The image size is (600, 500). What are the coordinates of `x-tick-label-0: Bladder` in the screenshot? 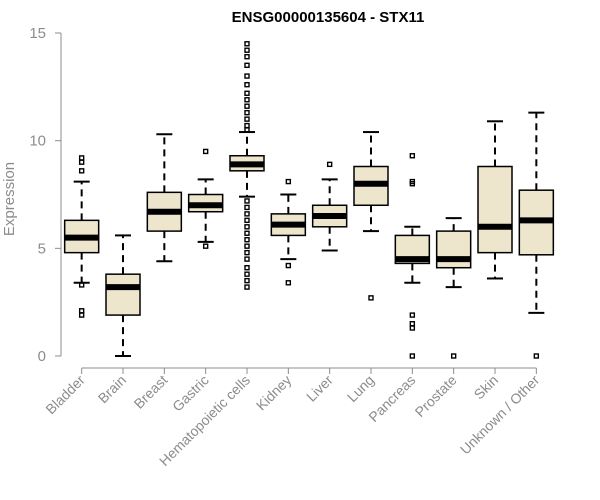 It's located at (65, 395).